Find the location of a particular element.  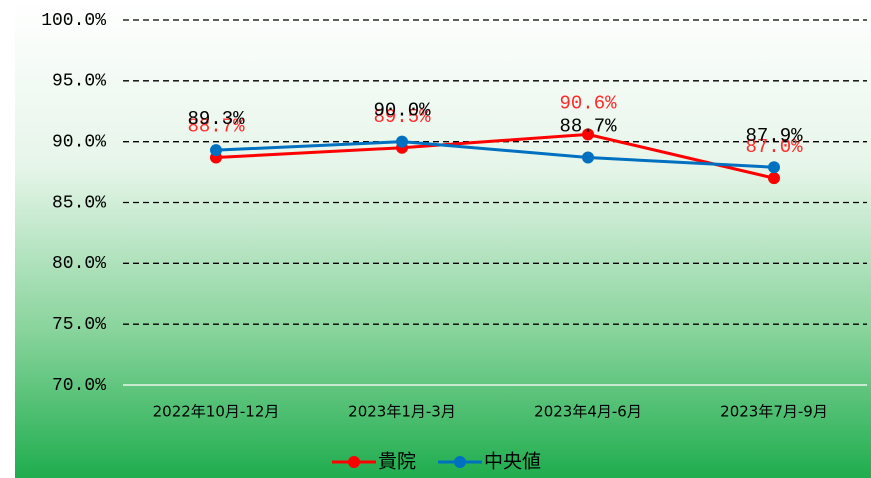

x-tick-label: 2022年10月-12月 is located at coordinates (216, 412).